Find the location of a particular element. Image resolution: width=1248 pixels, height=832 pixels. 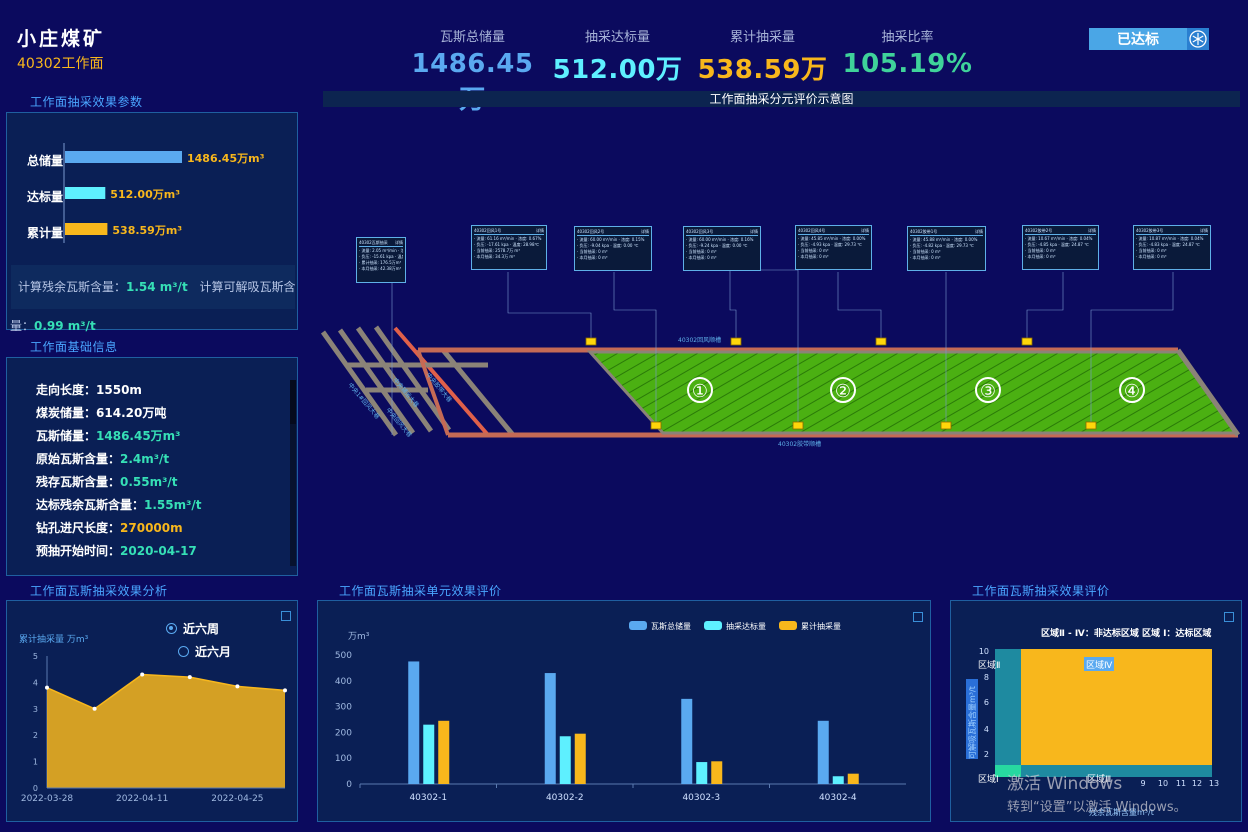

effect-params-bars: 总储量 1486.45万m³ 达标量 512.00万m³ 累计量 538.59万m³ is located at coordinates (146, 193).